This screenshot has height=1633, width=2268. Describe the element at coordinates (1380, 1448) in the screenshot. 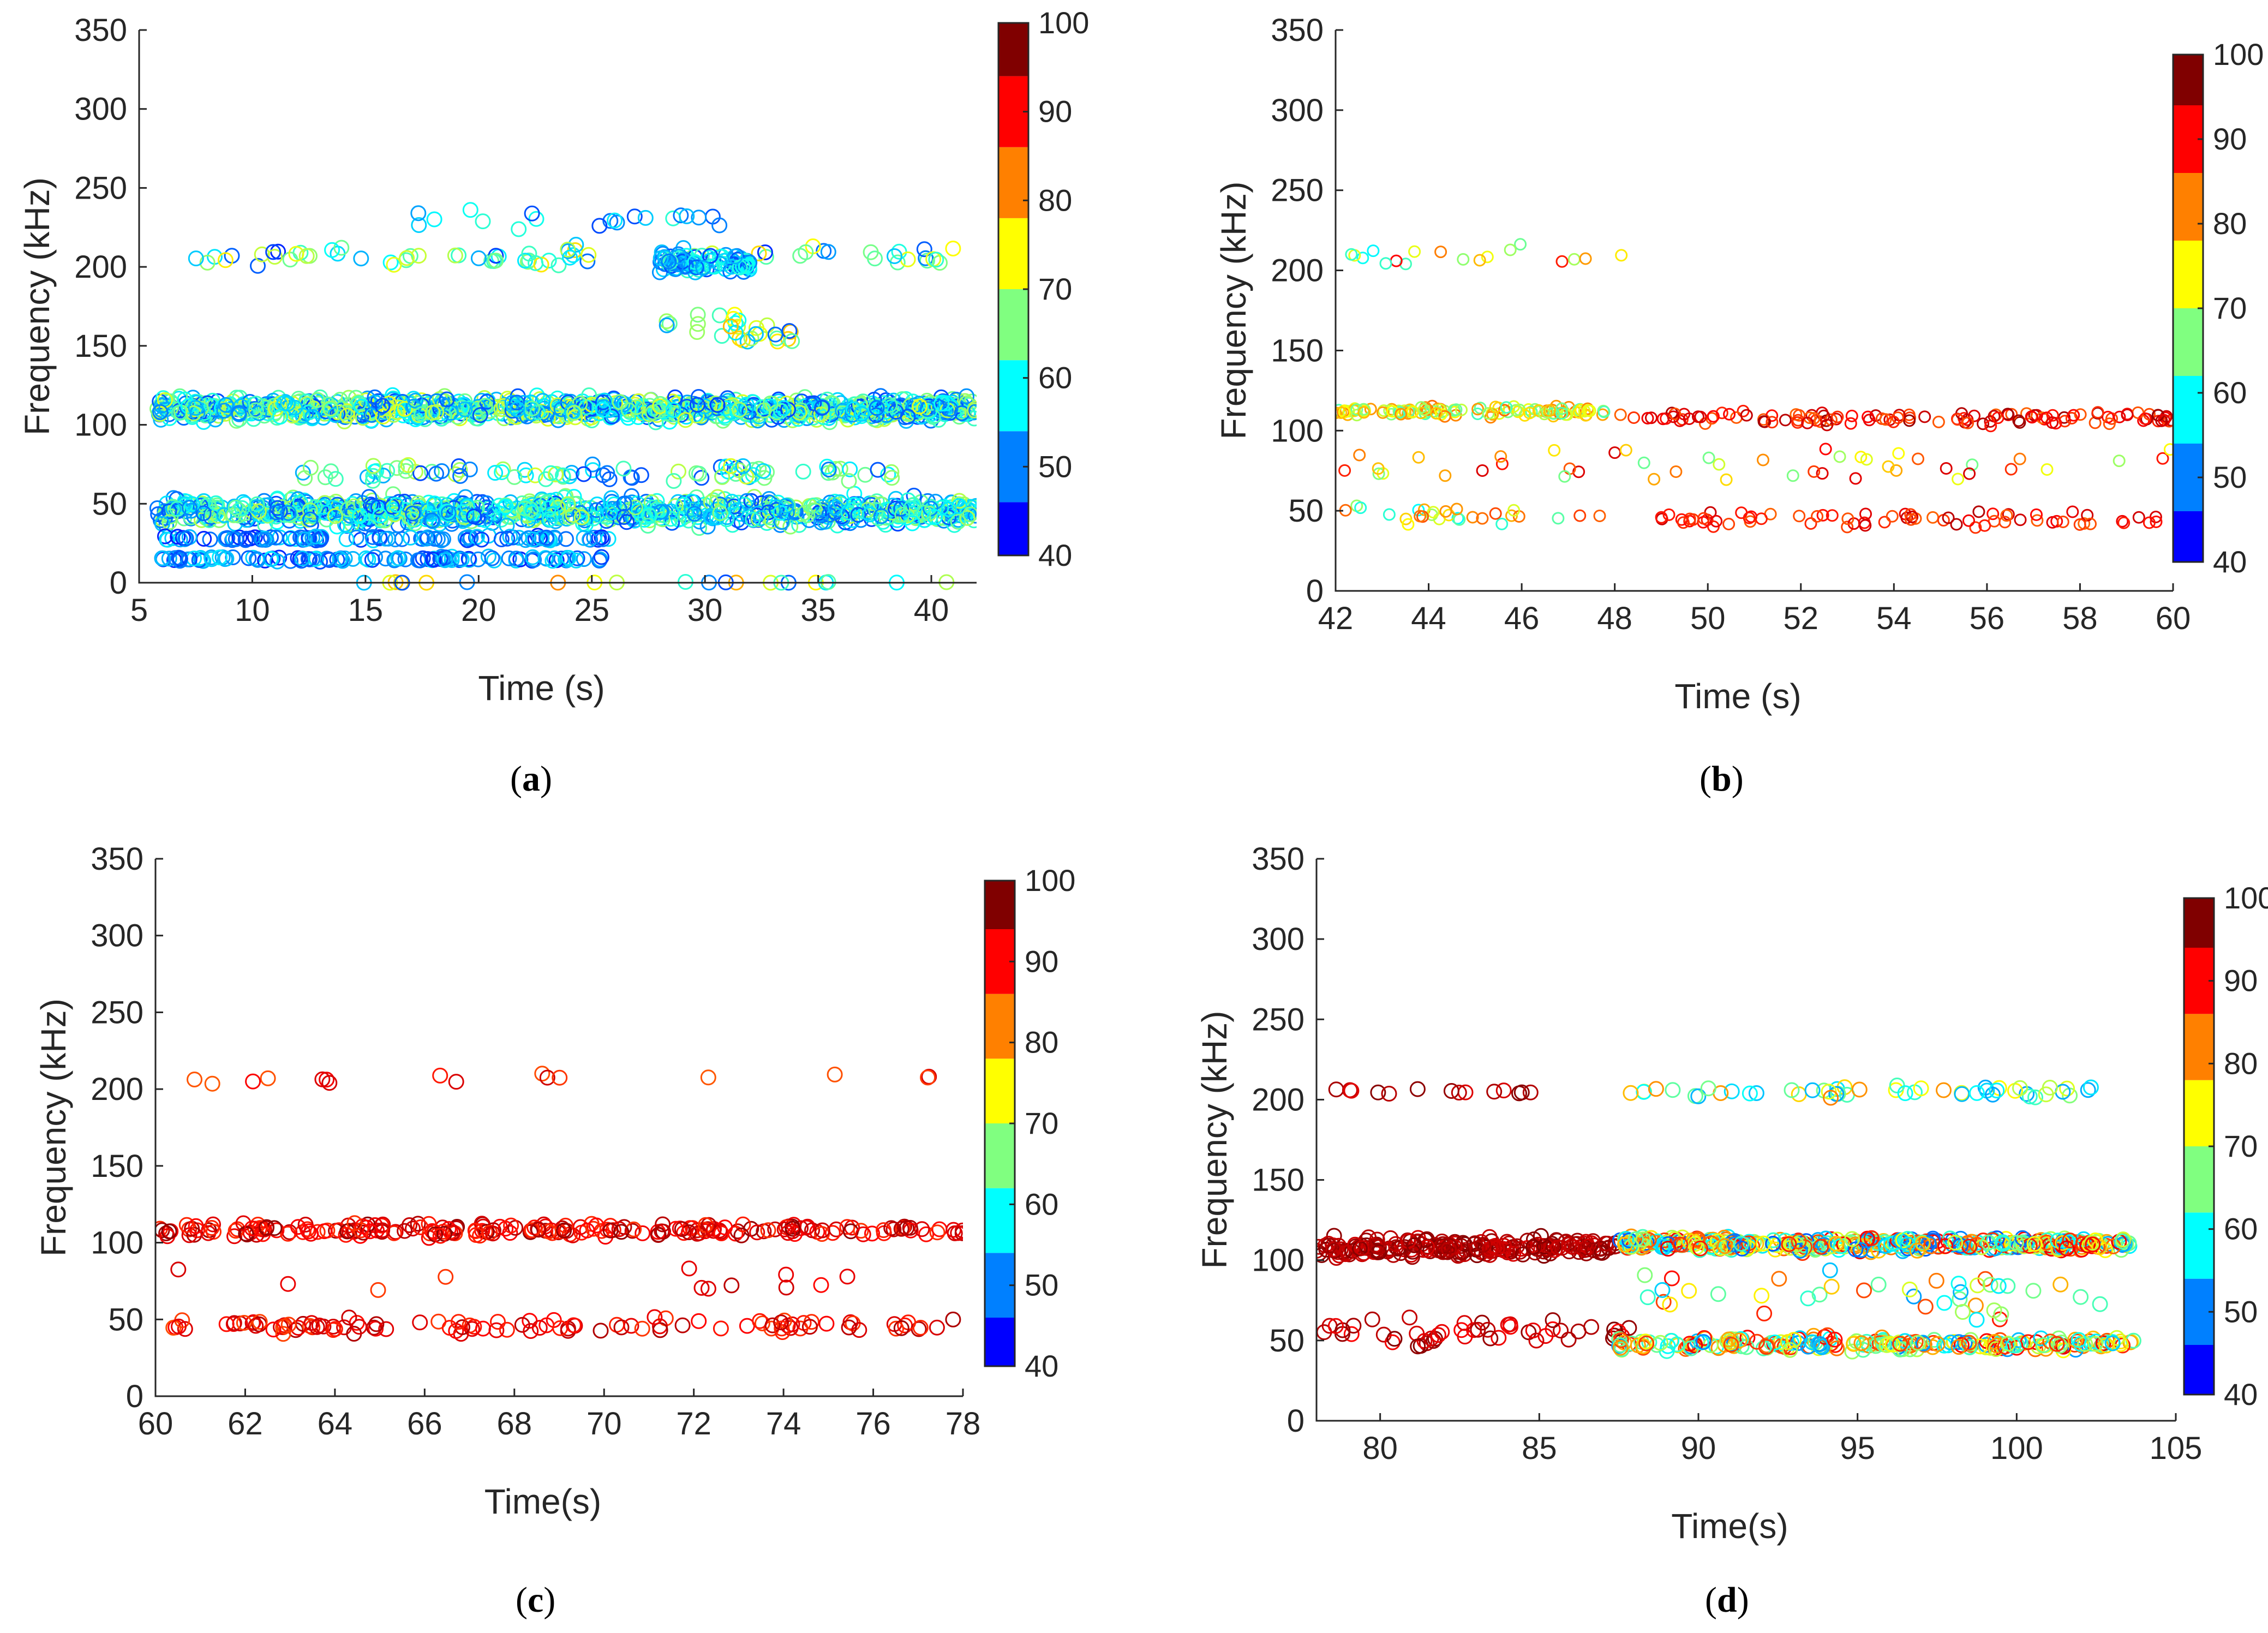

I see `x-tick-label: 80` at that location.